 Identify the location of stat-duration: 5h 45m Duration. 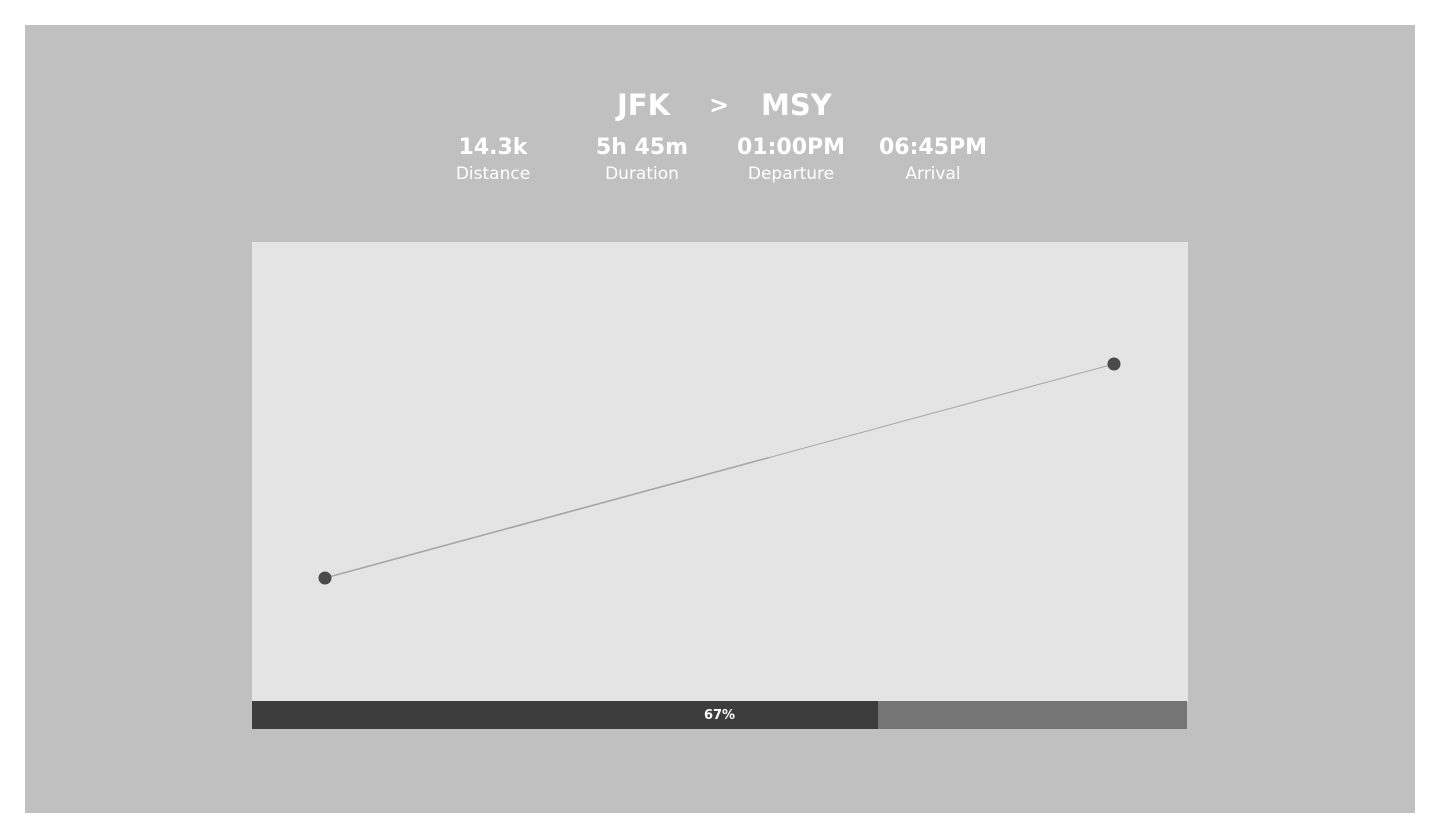
(642, 159).